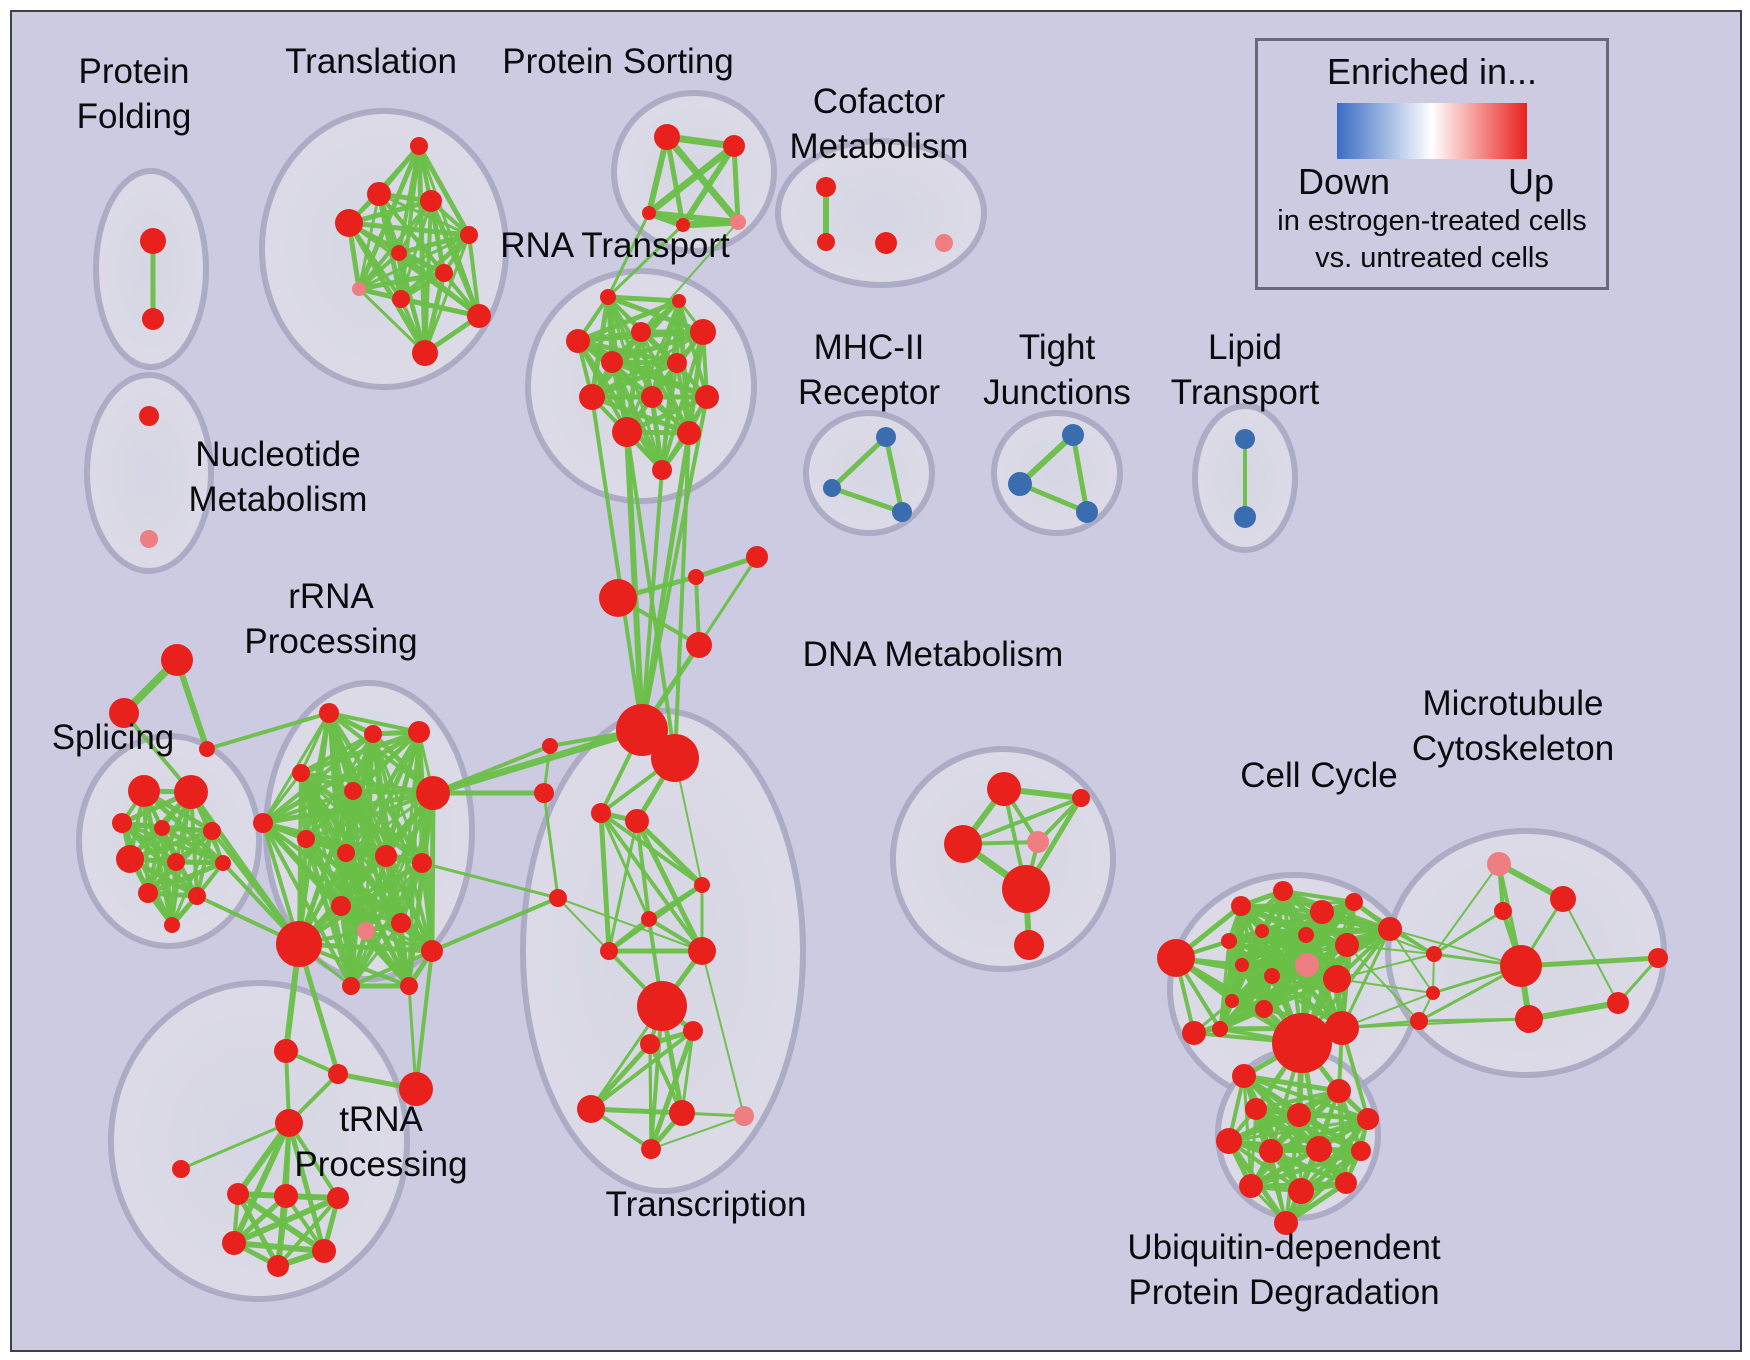 This screenshot has width=1750, height=1360. I want to click on node-t10, so click(479, 316).